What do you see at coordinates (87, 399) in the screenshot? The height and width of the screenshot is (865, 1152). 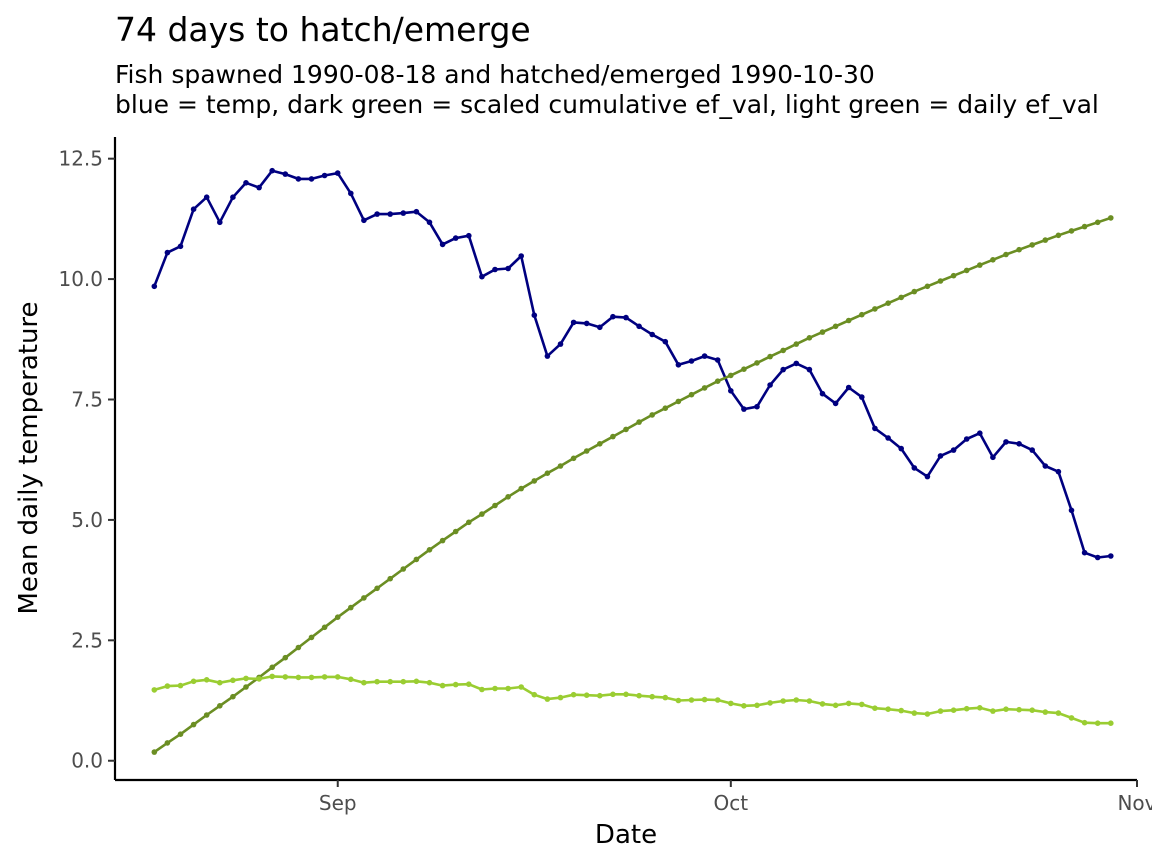 I see `y-tick-label-3: 7.5` at bounding box center [87, 399].